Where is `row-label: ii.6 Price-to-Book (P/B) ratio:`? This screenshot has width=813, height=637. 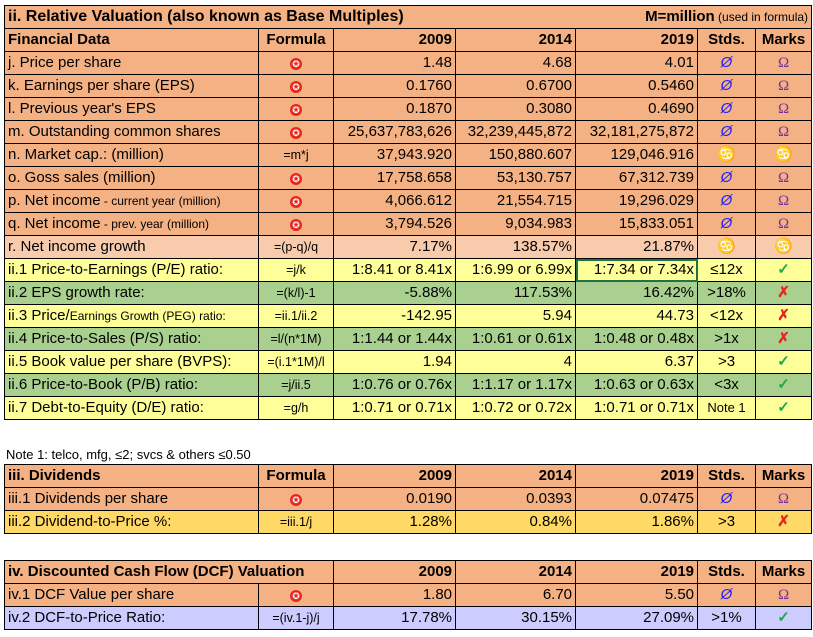 row-label: ii.6 Price-to-Book (P/B) ratio: is located at coordinates (131, 385).